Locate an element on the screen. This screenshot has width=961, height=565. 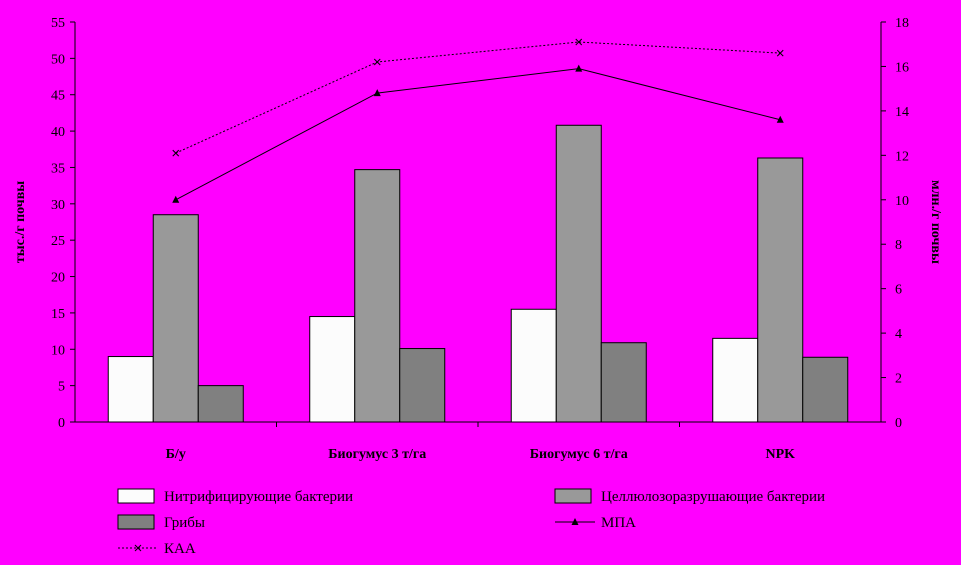
y2-tick-label: 2 is located at coordinates (898, 379).